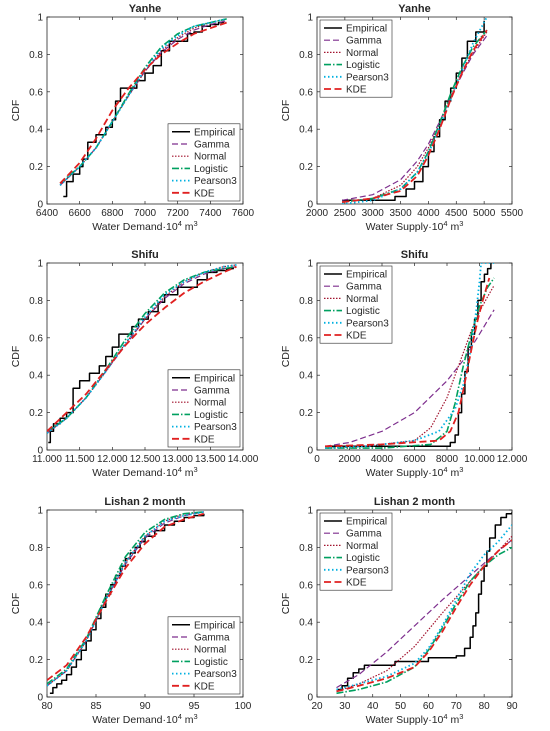  Describe the element at coordinates (484, 213) in the screenshot. I see `x-tick-label: 5000` at that location.